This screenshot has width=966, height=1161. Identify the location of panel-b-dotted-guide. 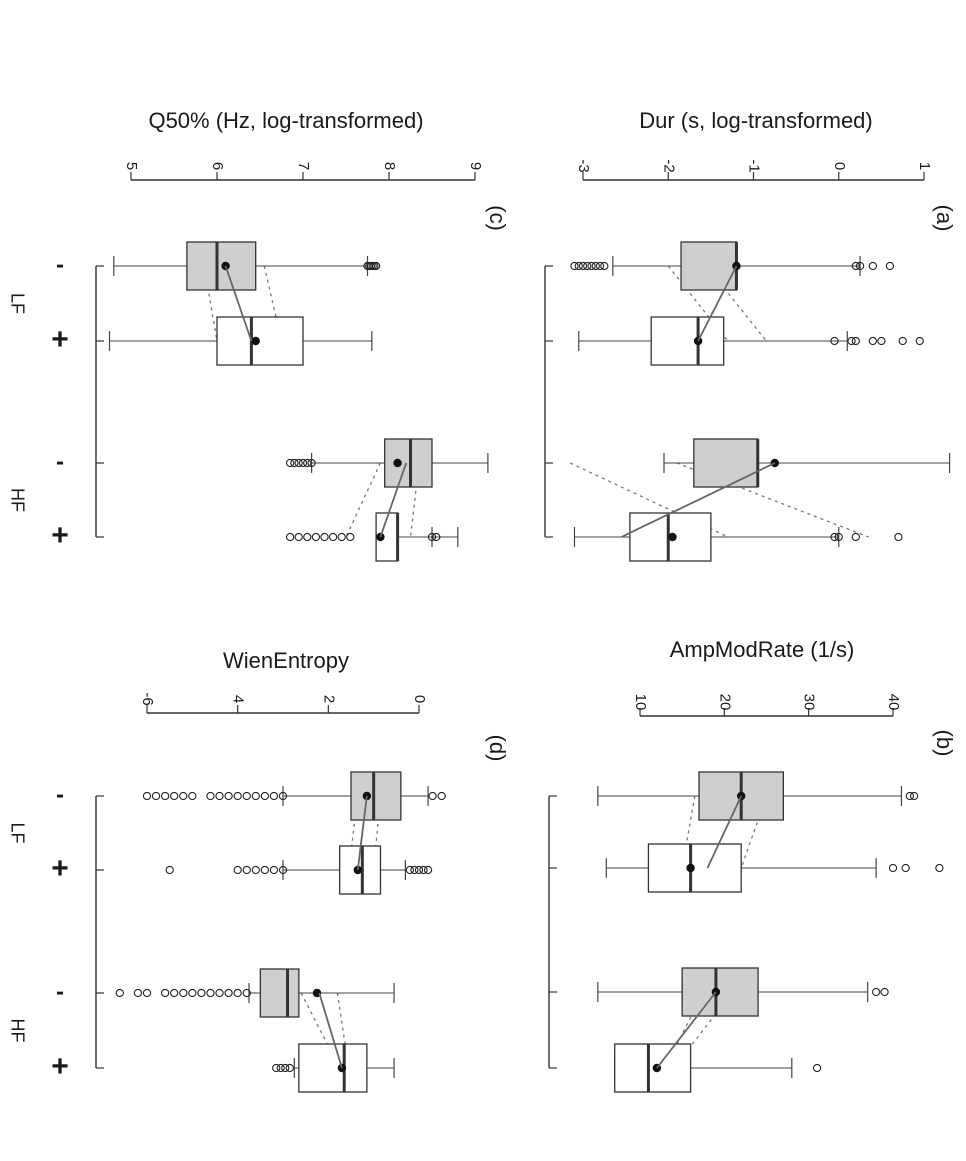
(688, 832).